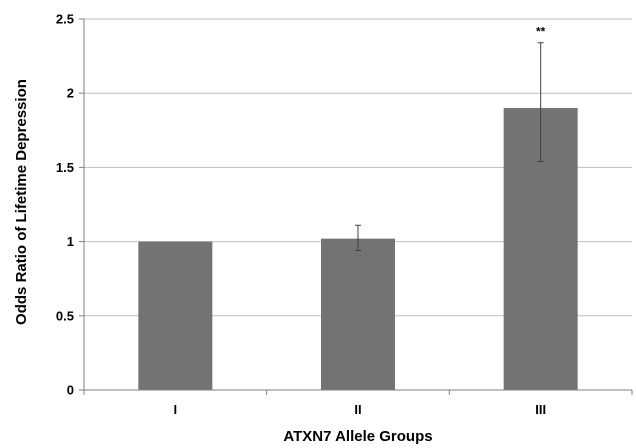 This screenshot has width=636, height=448. I want to click on significance-annotation: **, so click(541, 32).